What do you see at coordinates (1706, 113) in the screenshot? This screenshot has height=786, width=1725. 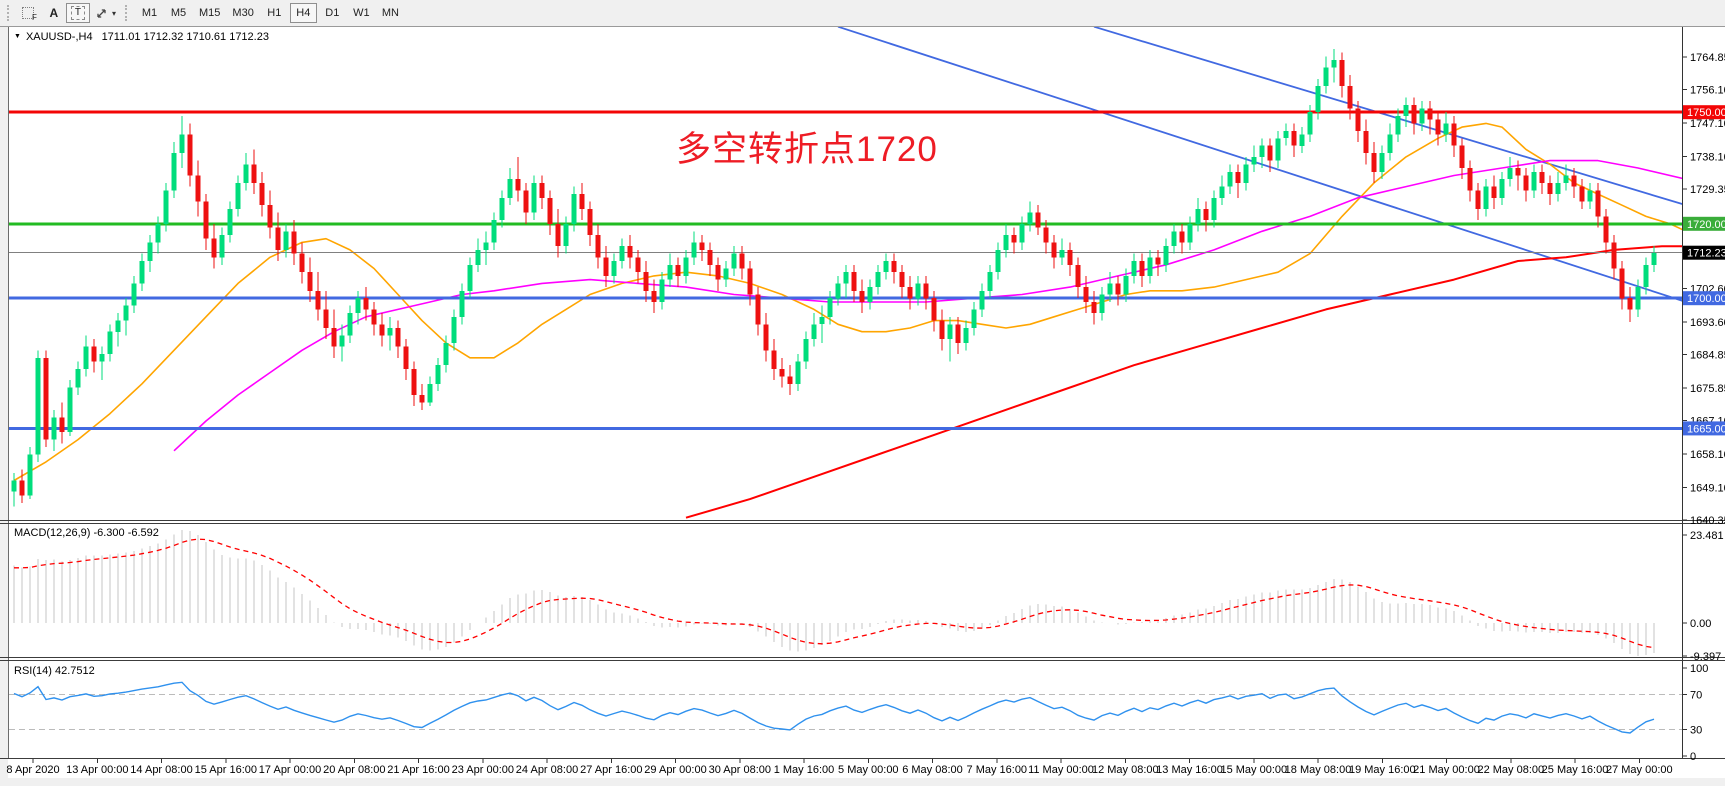 I see `price-badge-text: 1750.00` at bounding box center [1706, 113].